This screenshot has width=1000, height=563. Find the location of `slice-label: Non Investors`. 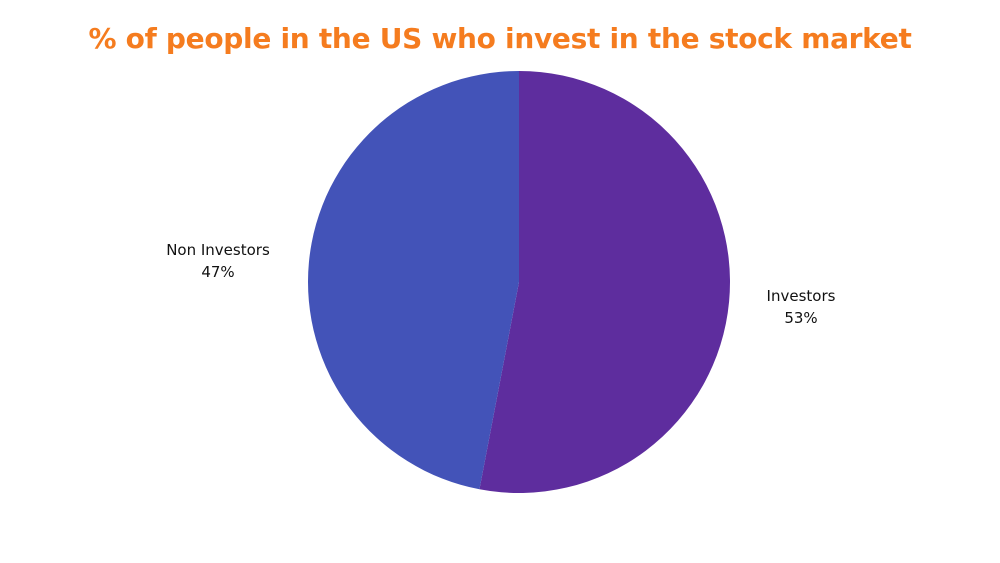

slice-label: Non Investors is located at coordinates (218, 250).